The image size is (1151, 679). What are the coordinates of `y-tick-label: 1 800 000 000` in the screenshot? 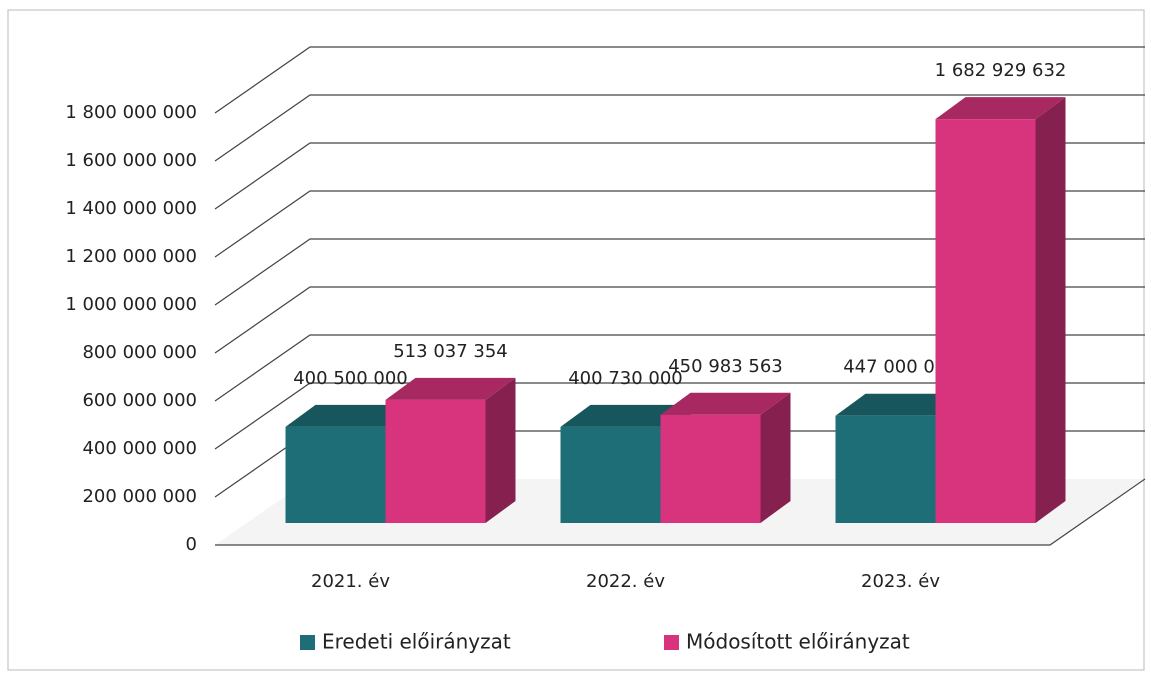 It's located at (131, 112).